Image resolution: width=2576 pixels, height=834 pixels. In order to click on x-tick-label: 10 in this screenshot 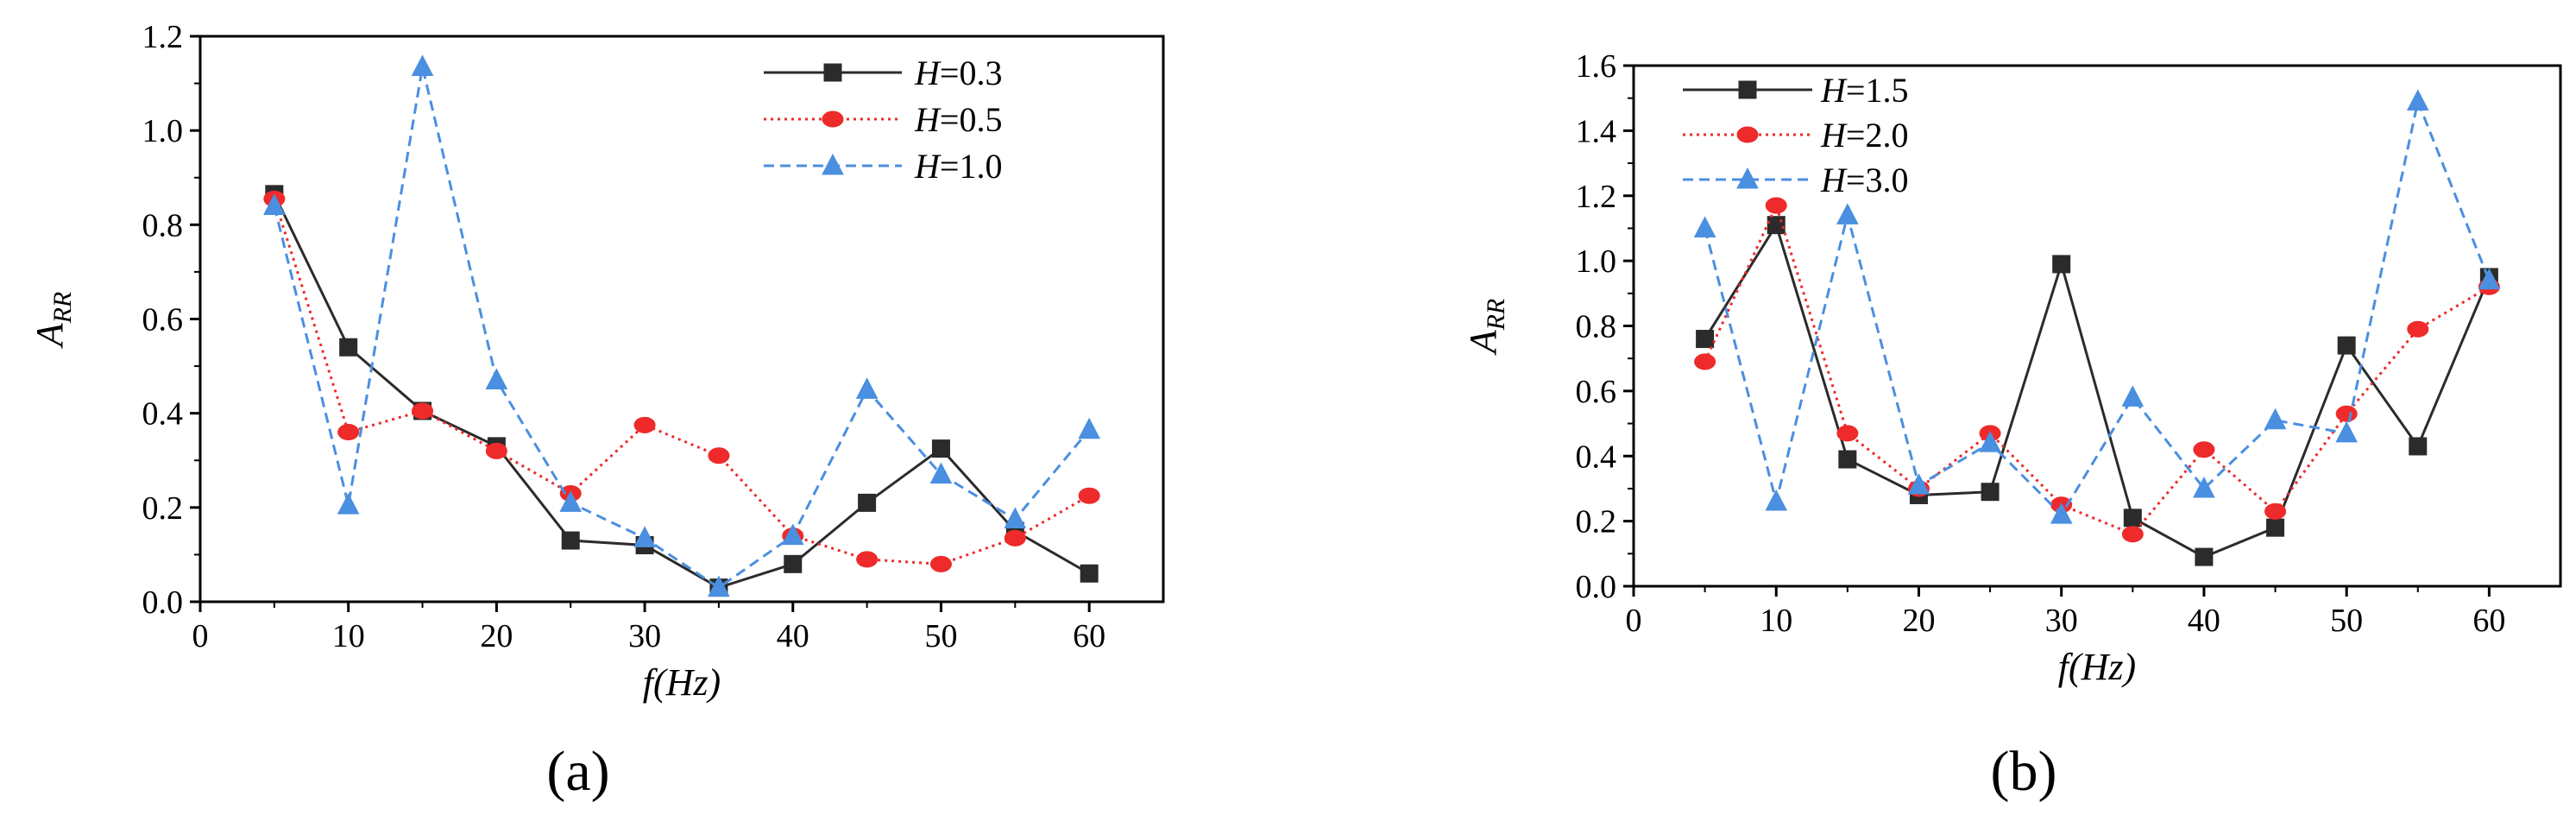, I will do `click(1776, 621)`.